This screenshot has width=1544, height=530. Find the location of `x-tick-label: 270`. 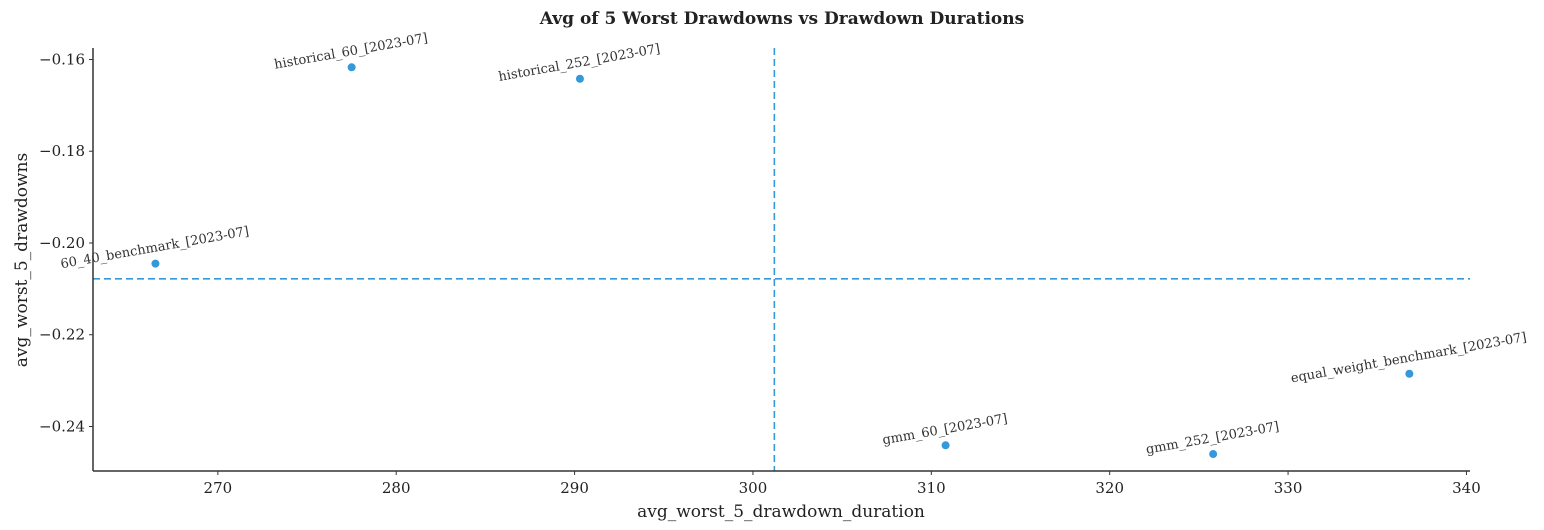

x-tick-label: 270 is located at coordinates (218, 488).